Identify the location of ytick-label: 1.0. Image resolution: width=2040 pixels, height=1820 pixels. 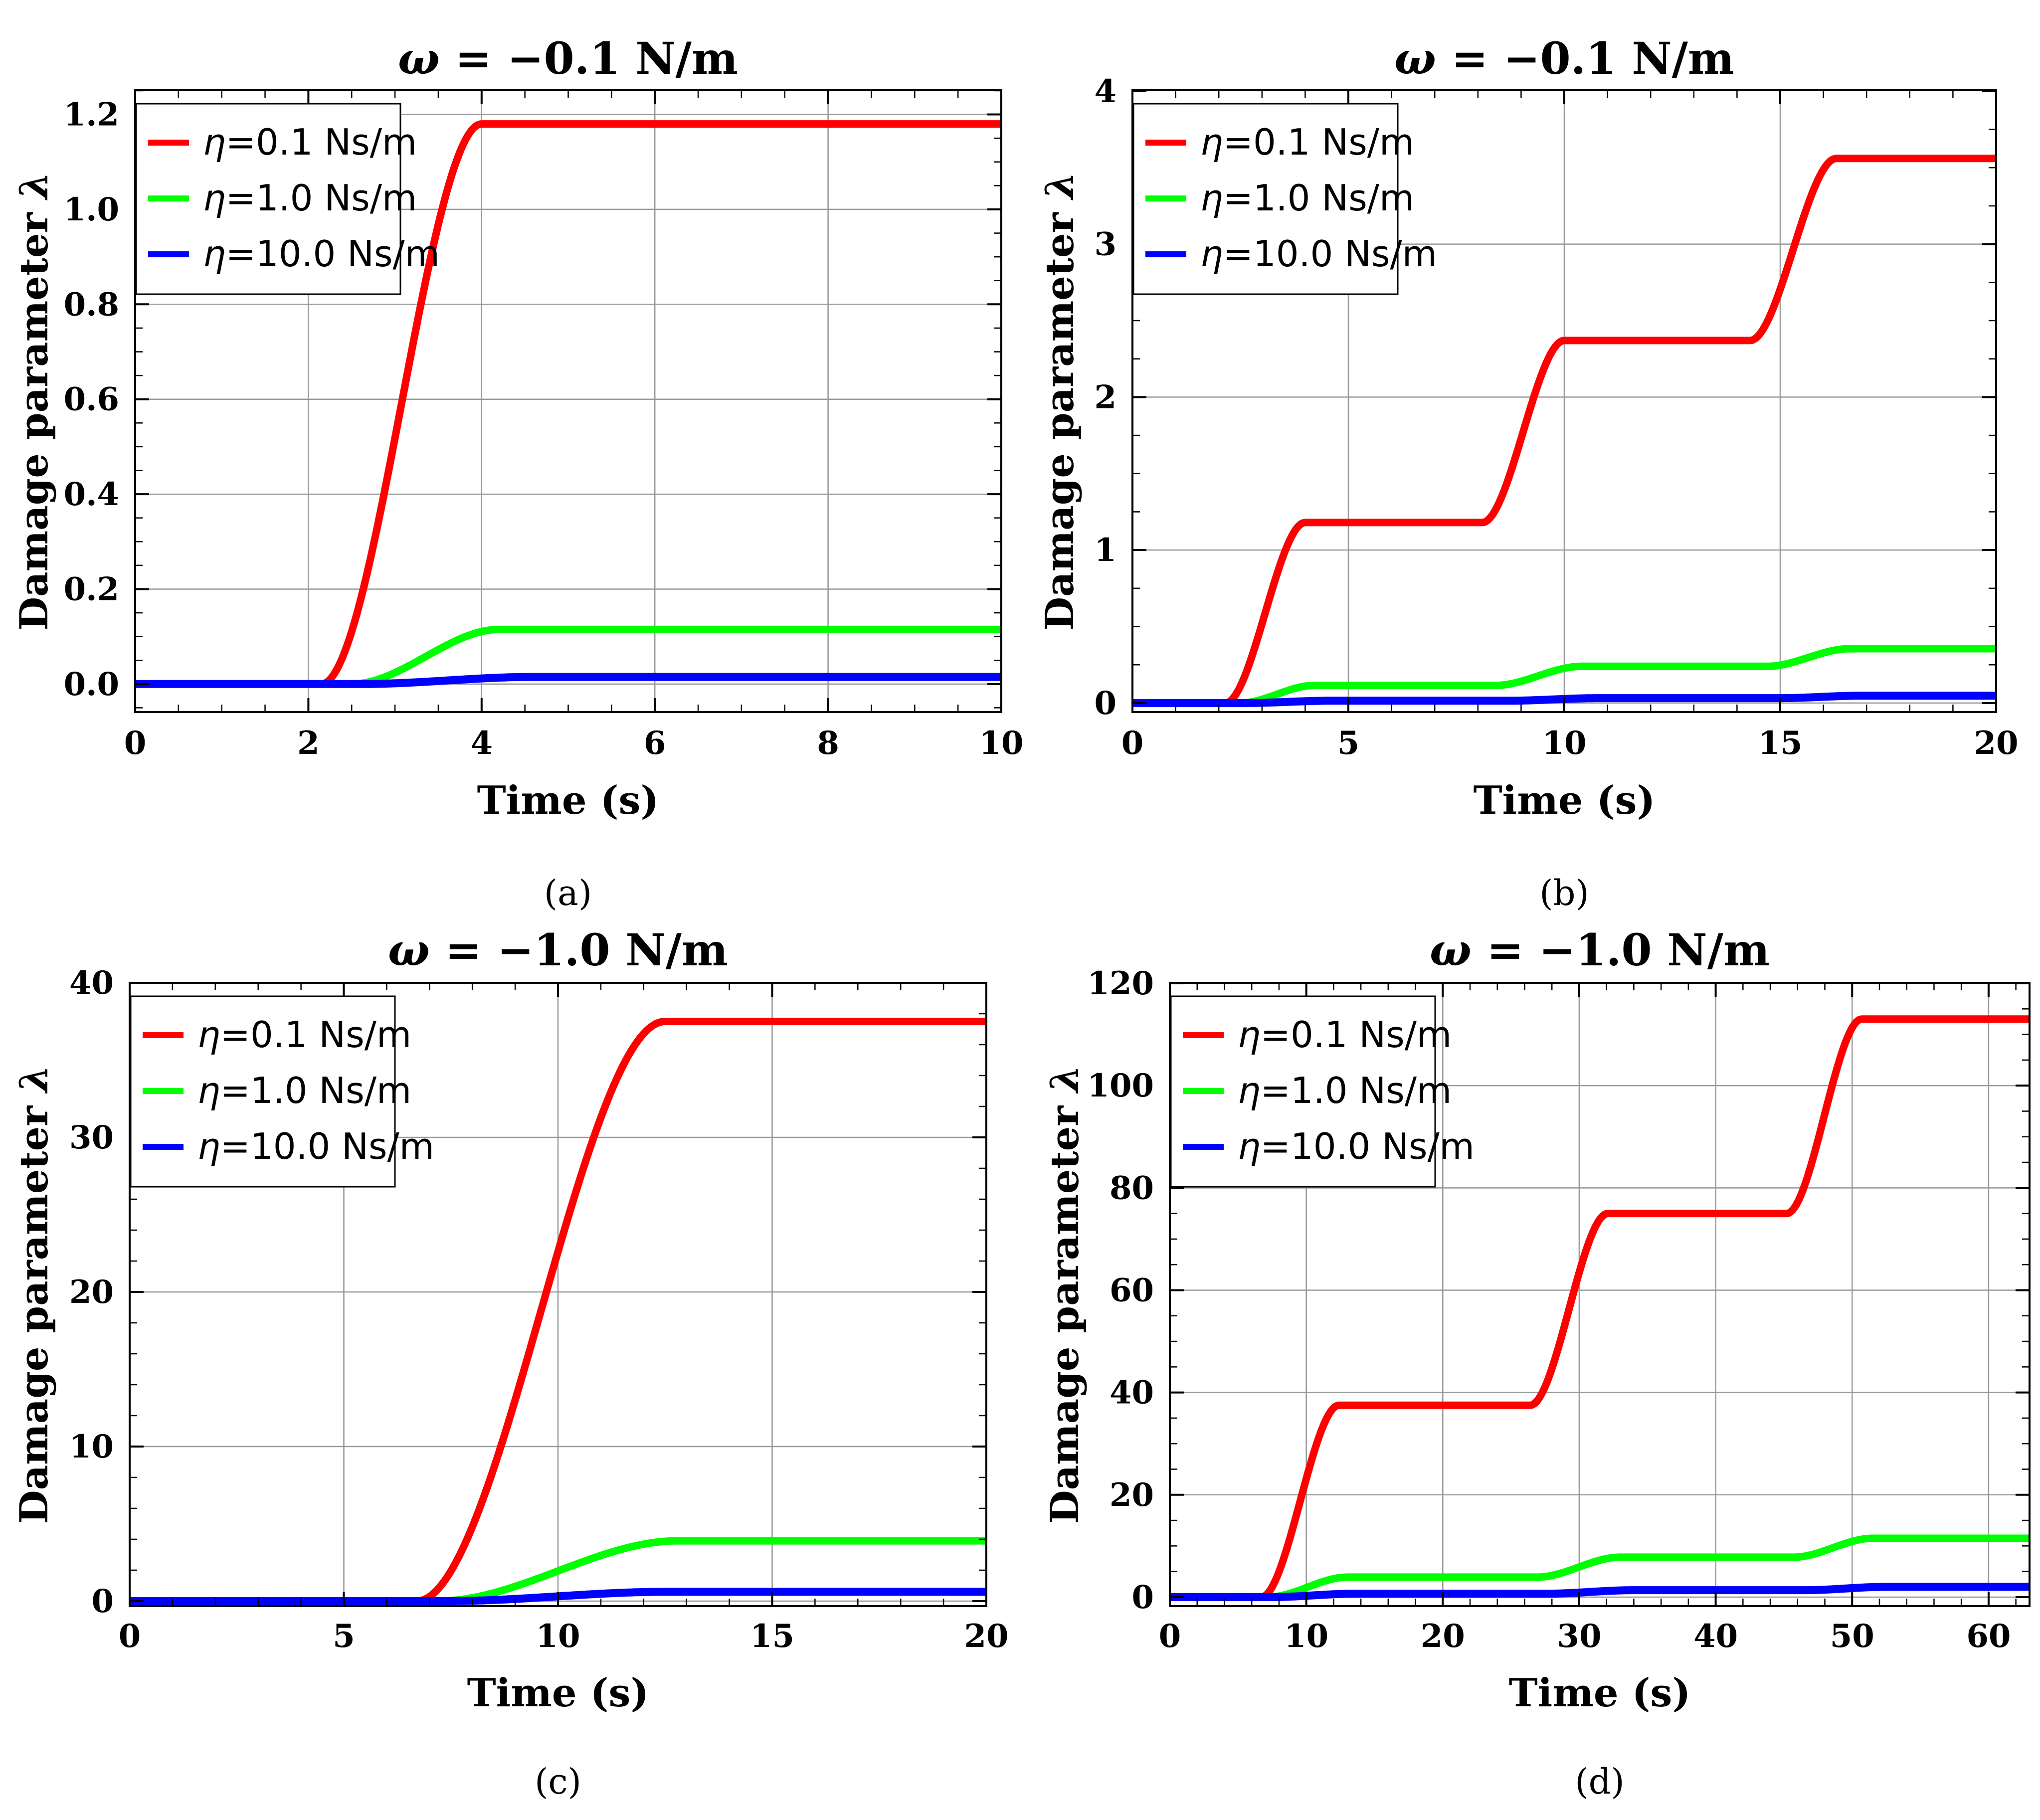
(91, 209).